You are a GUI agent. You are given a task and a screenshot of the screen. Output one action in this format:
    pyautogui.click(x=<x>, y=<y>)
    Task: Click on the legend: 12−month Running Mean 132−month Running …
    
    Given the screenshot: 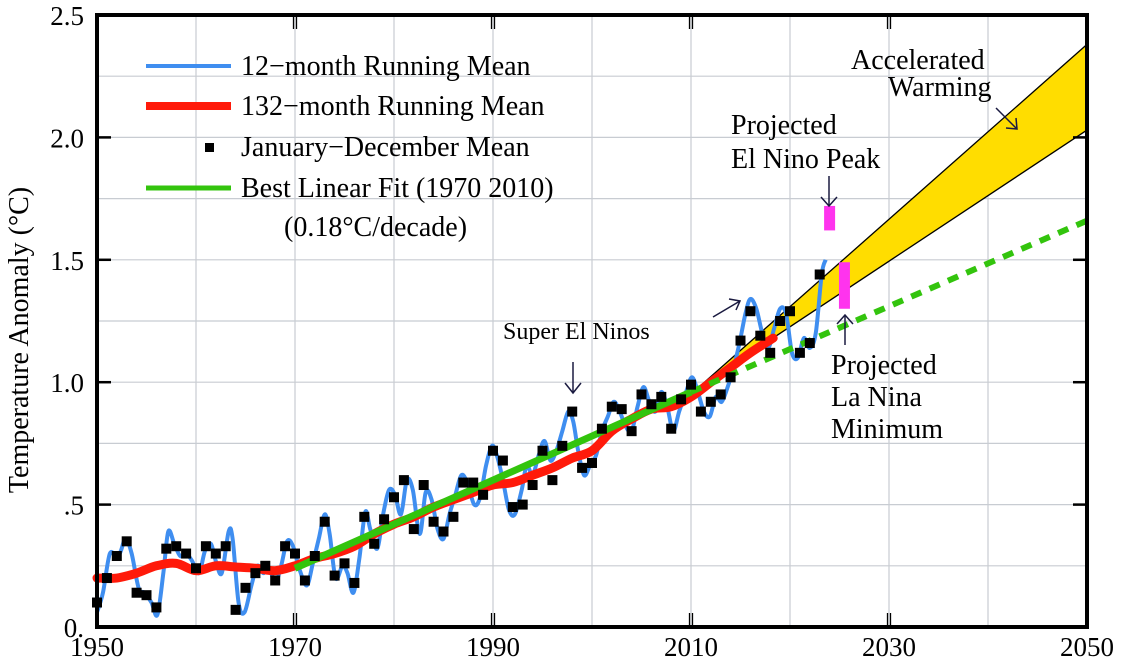 What is the action you would take?
    pyautogui.click(x=350, y=147)
    